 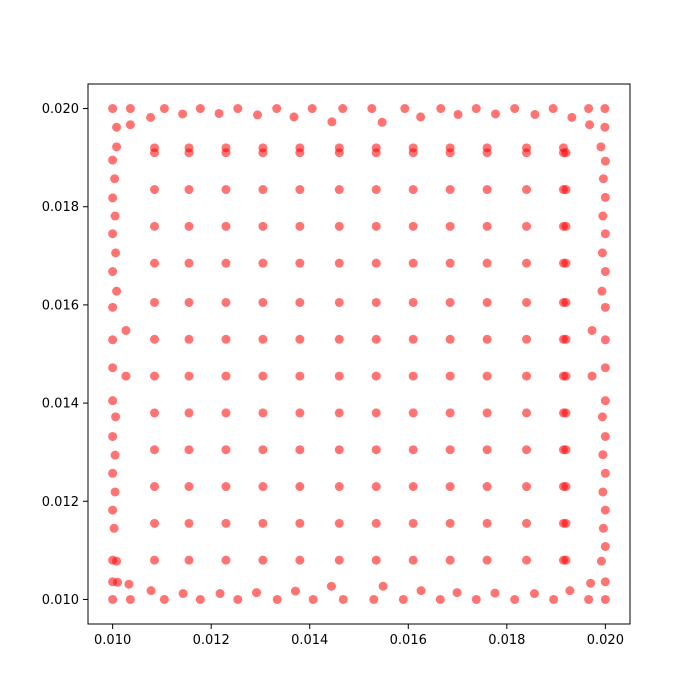 I want to click on y-axis: 0.010 0.012 0.014 0.016 0.018 0.020, so click(x=65, y=355).